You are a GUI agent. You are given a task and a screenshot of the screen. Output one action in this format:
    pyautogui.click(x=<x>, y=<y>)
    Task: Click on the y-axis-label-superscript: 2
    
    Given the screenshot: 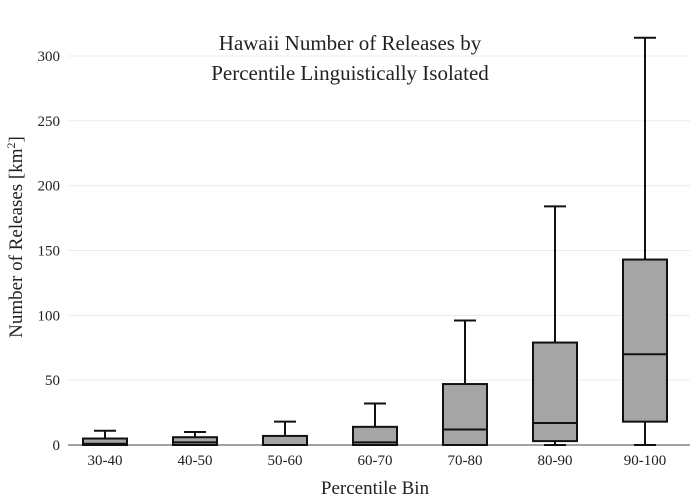 What is the action you would take?
    pyautogui.click(x=11, y=145)
    